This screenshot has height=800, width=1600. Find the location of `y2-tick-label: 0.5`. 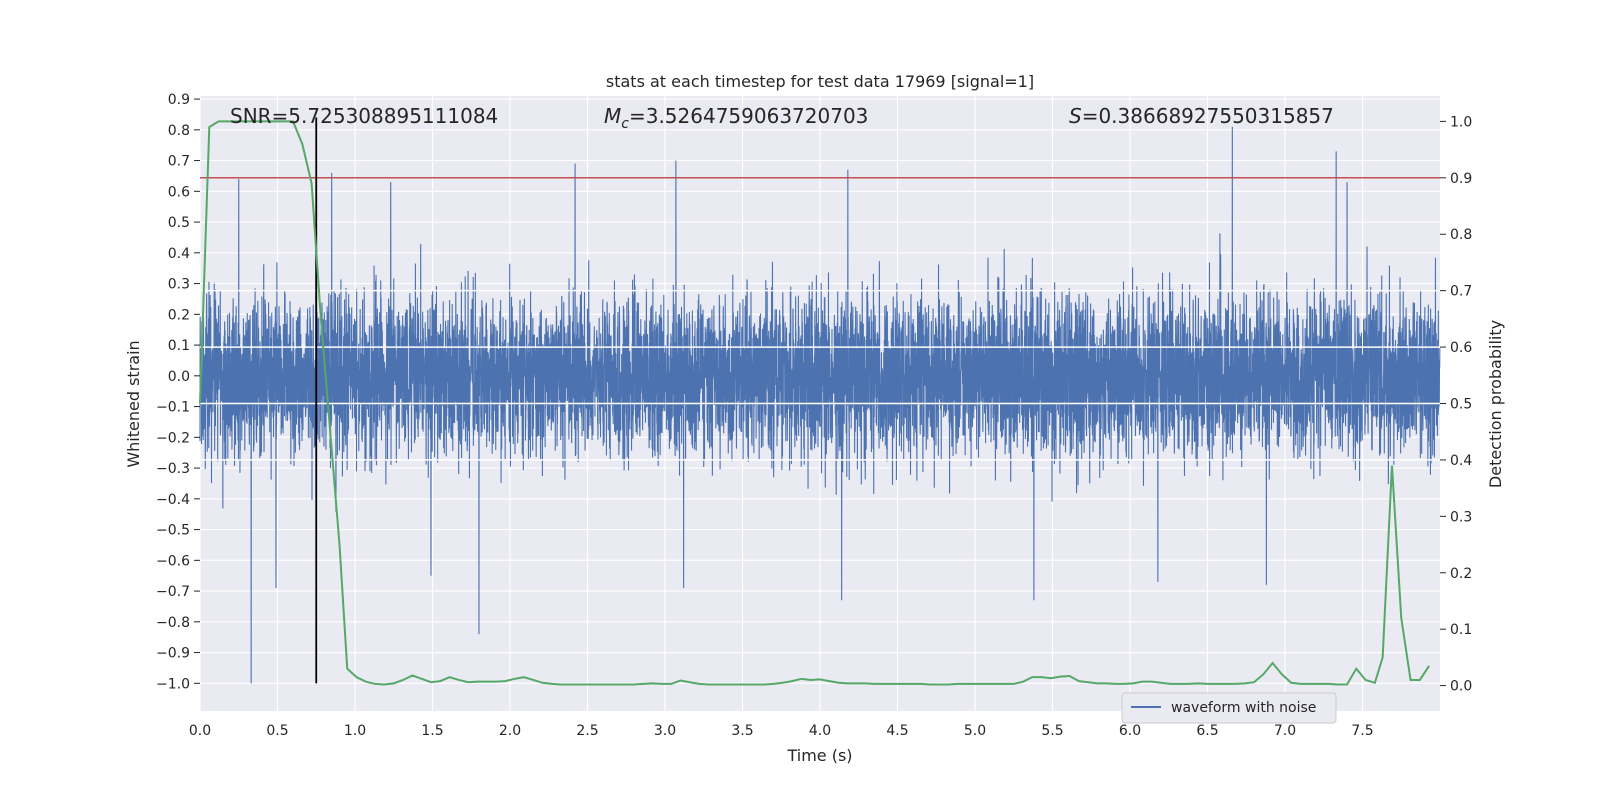

y2-tick-label: 0.5 is located at coordinates (1461, 405).